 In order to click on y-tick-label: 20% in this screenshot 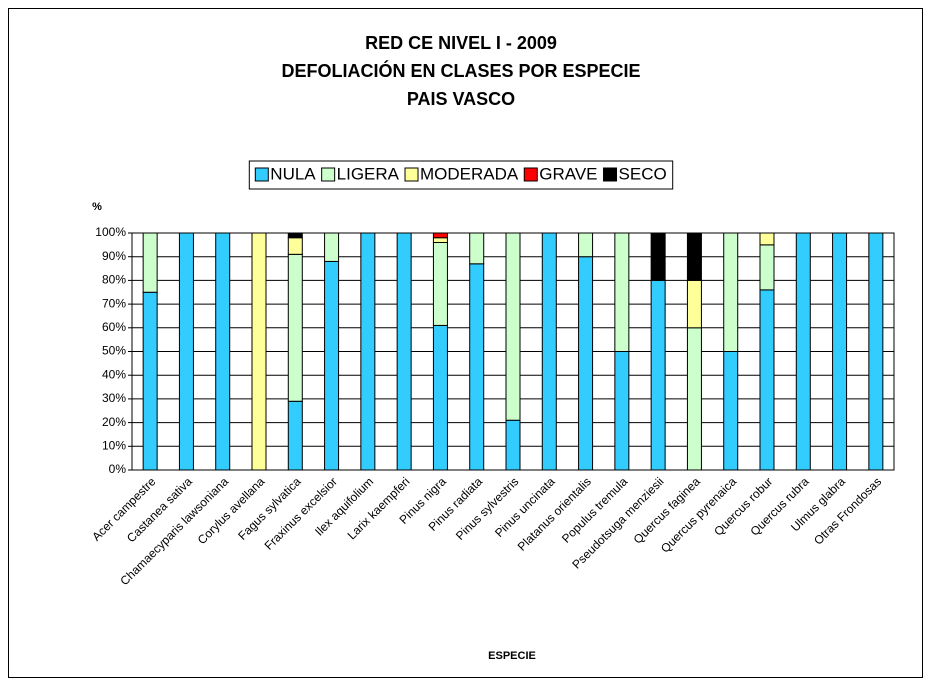, I will do `click(114, 422)`.